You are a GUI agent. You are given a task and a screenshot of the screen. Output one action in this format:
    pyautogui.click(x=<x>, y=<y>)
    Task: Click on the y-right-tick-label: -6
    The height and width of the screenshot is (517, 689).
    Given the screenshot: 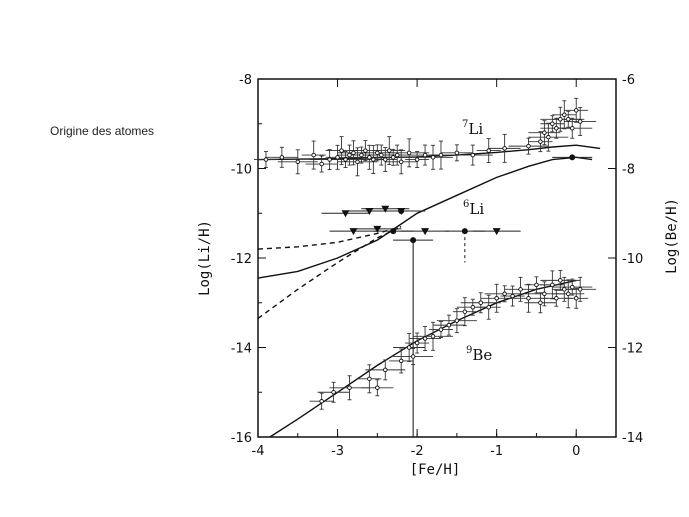 What is the action you would take?
    pyautogui.click(x=628, y=80)
    